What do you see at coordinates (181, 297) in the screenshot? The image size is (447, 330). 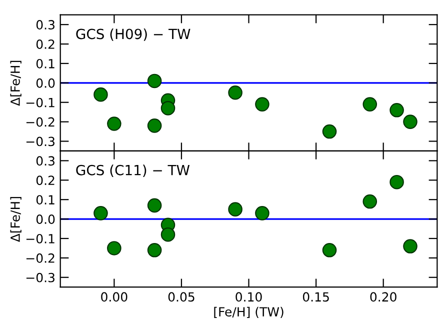 I see `x-tick-label: 0.05` at bounding box center [181, 297].